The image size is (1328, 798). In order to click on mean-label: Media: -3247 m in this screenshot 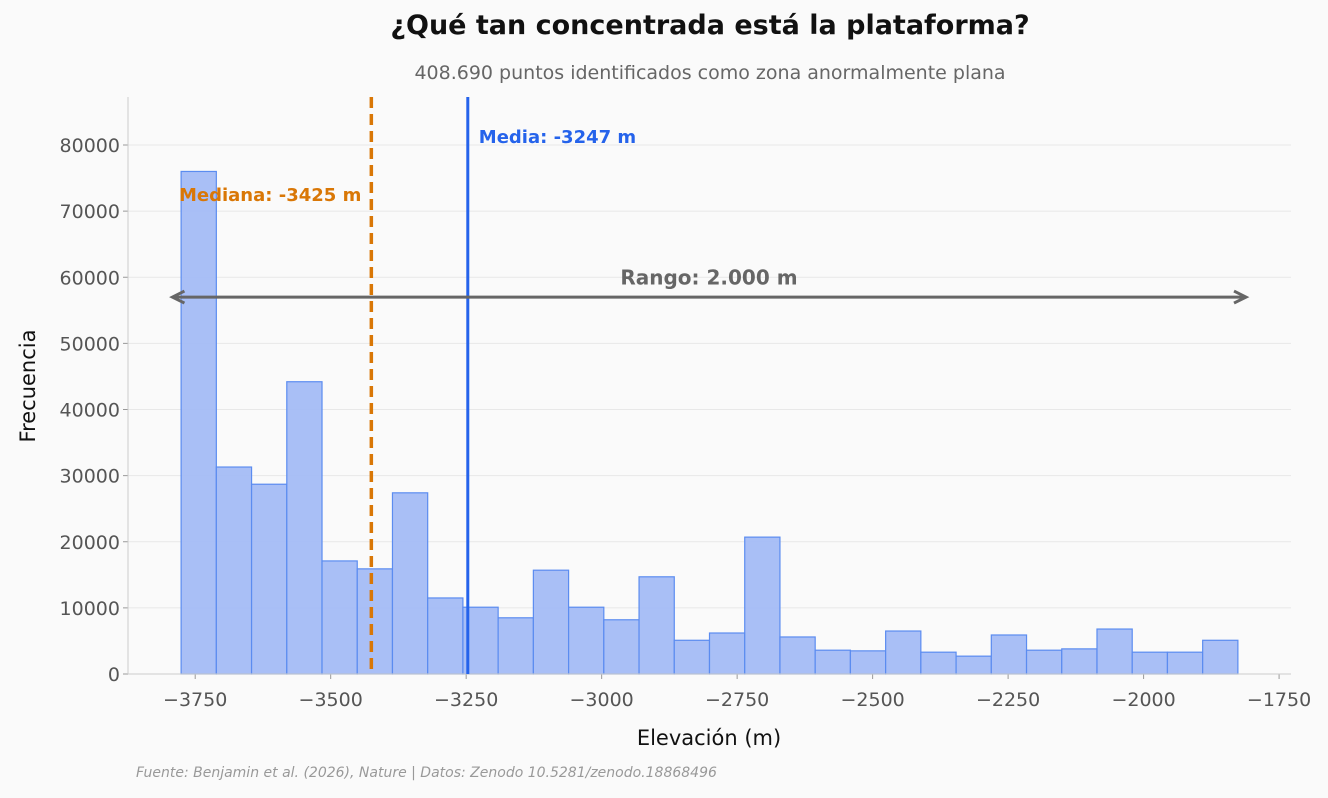, I will do `click(557, 137)`.